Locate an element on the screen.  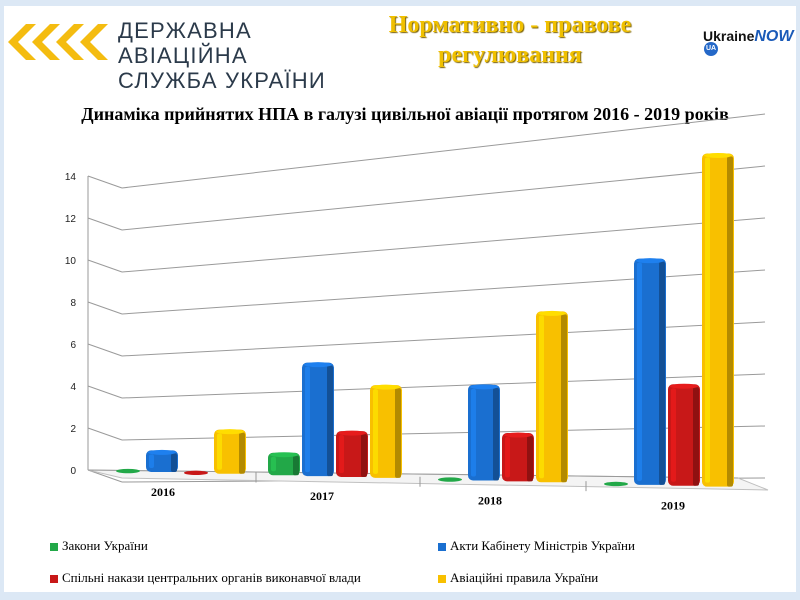
brand-ua-badge: UA is located at coordinates (711, 49).